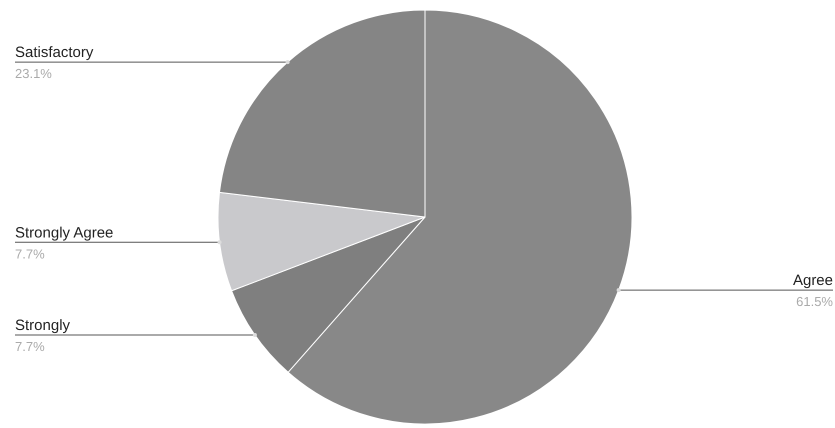 This screenshot has height=428, width=835. What do you see at coordinates (33, 74) in the screenshot?
I see `data-label: 23.1%` at bounding box center [33, 74].